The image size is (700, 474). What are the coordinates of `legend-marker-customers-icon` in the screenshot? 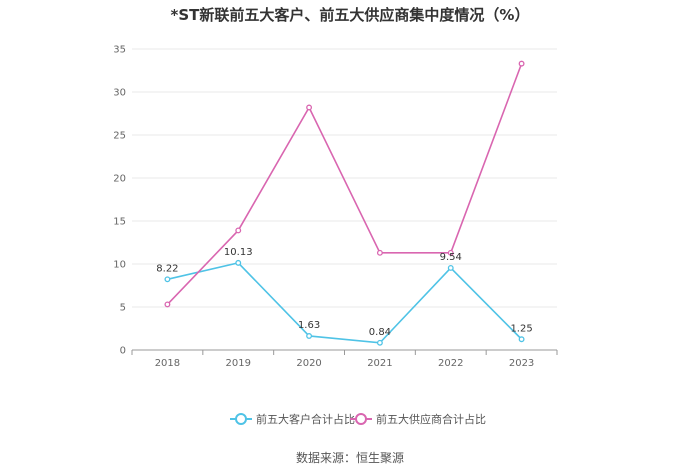 It's located at (241, 419).